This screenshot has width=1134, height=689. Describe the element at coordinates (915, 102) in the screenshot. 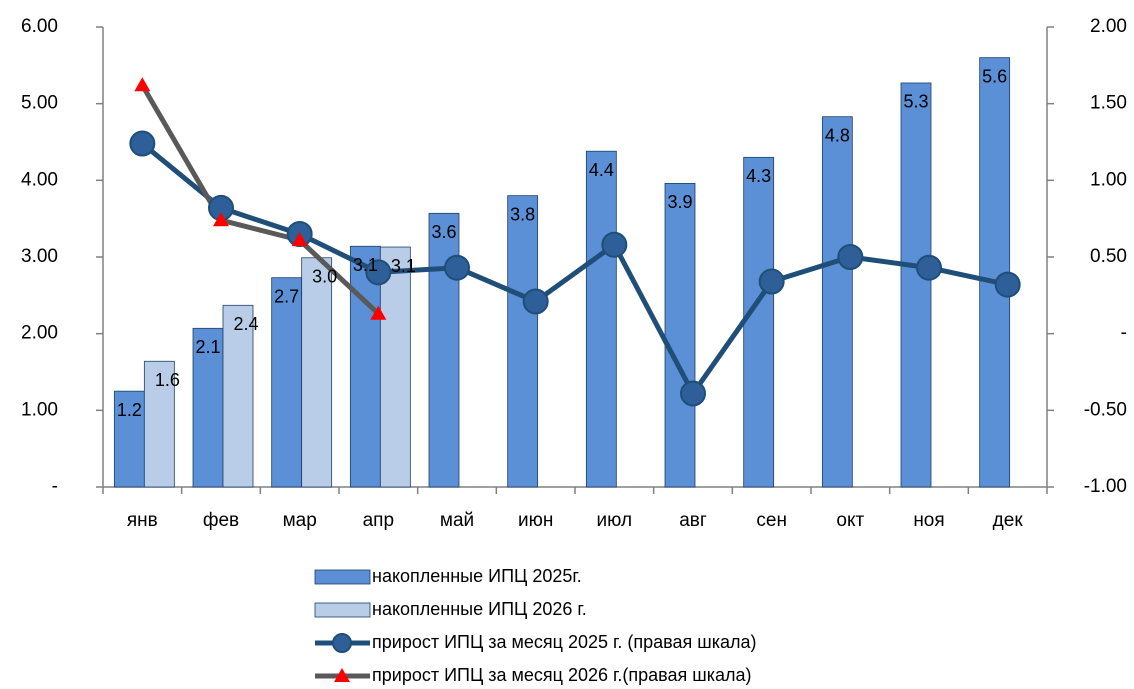

I see `data-label: 5.3` at that location.